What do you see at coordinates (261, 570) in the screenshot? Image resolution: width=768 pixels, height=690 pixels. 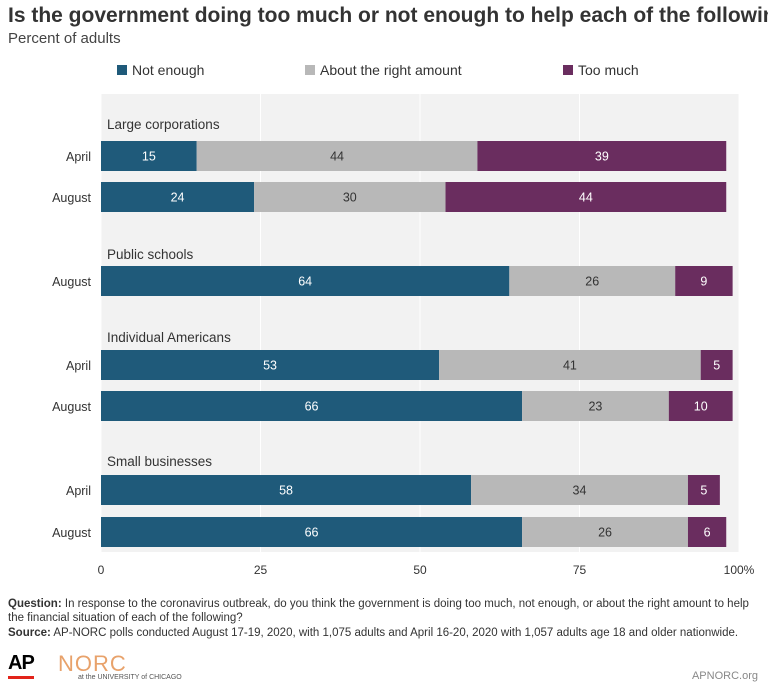 I see `x-tick-label: 25` at bounding box center [261, 570].